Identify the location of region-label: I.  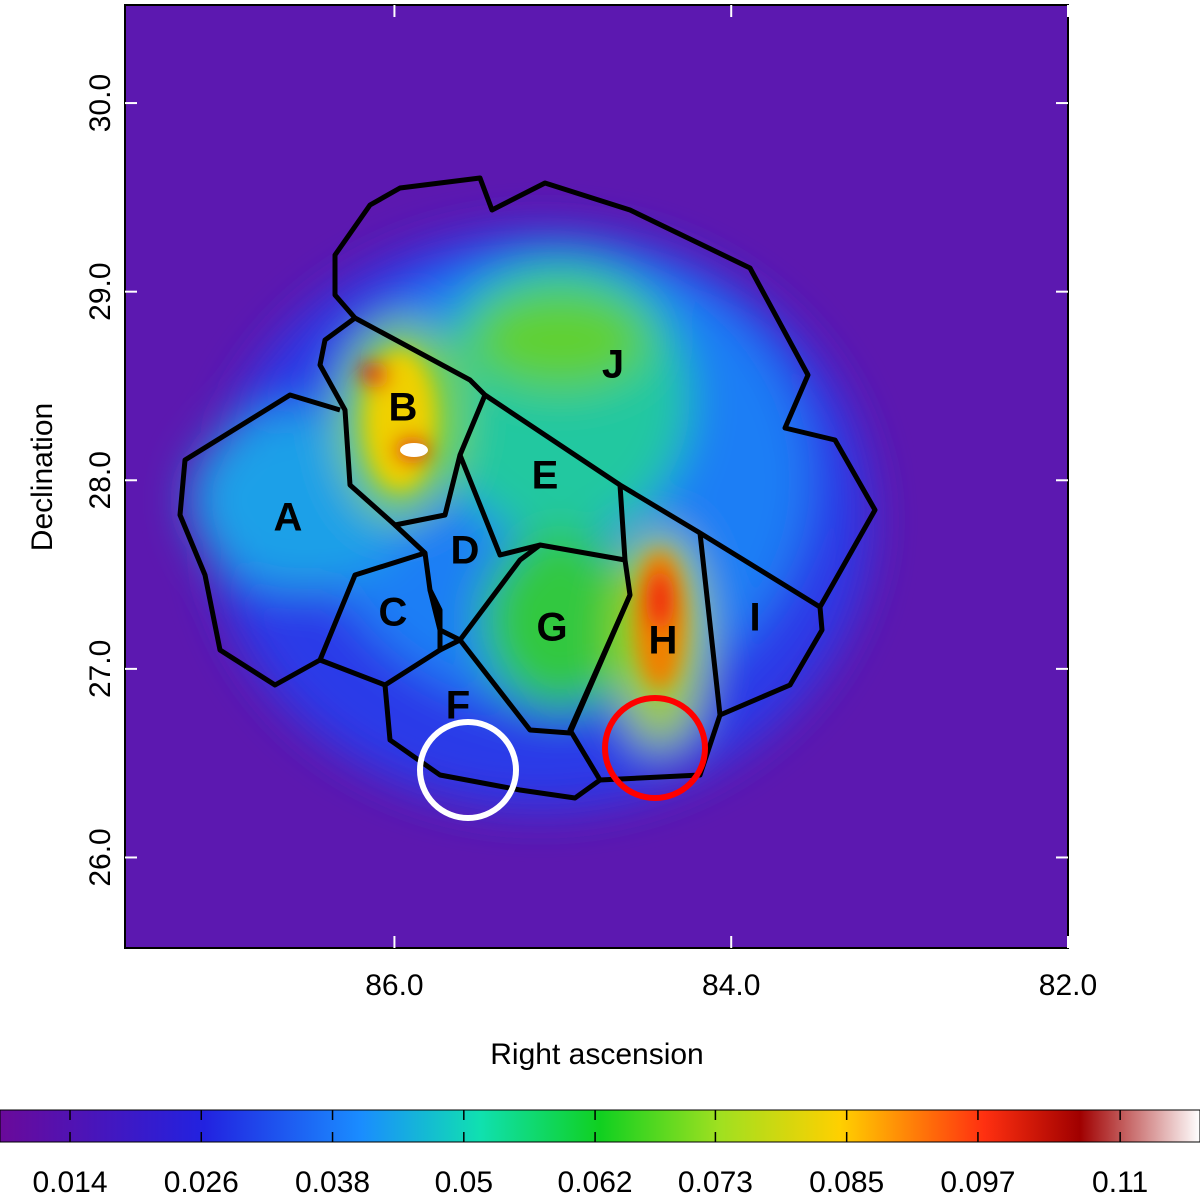
(754, 618).